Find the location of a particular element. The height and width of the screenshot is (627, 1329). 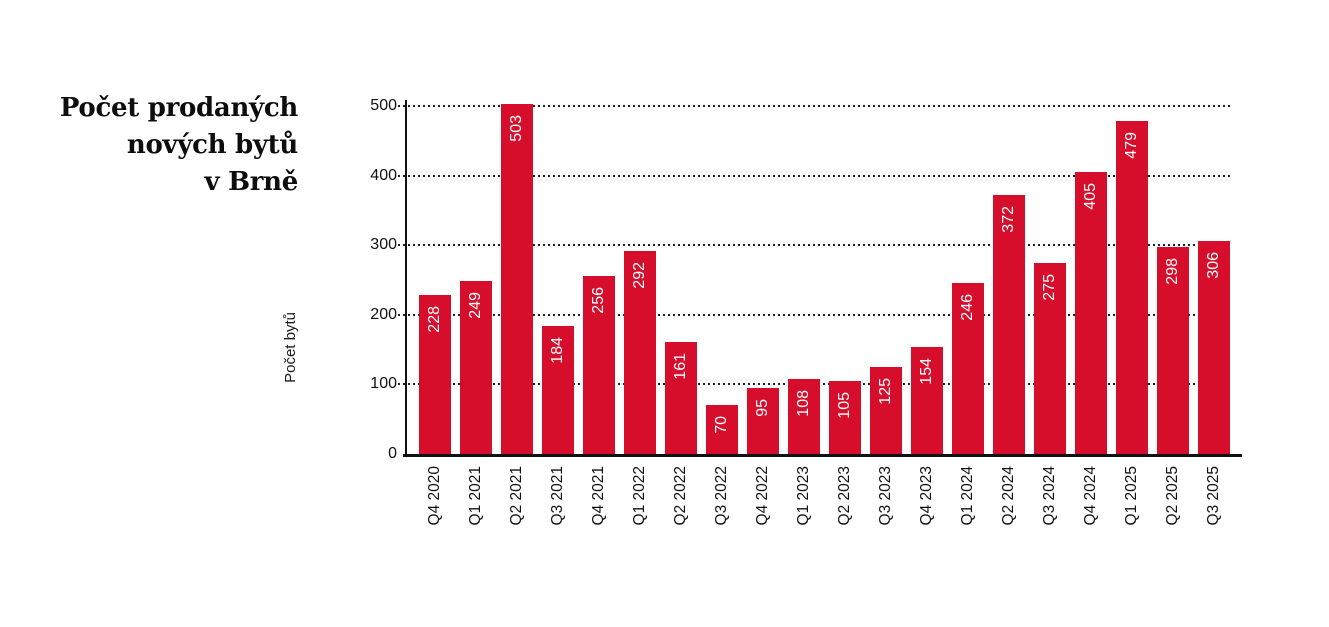

x-tick-label: Q3 2024 is located at coordinates (1049, 496).